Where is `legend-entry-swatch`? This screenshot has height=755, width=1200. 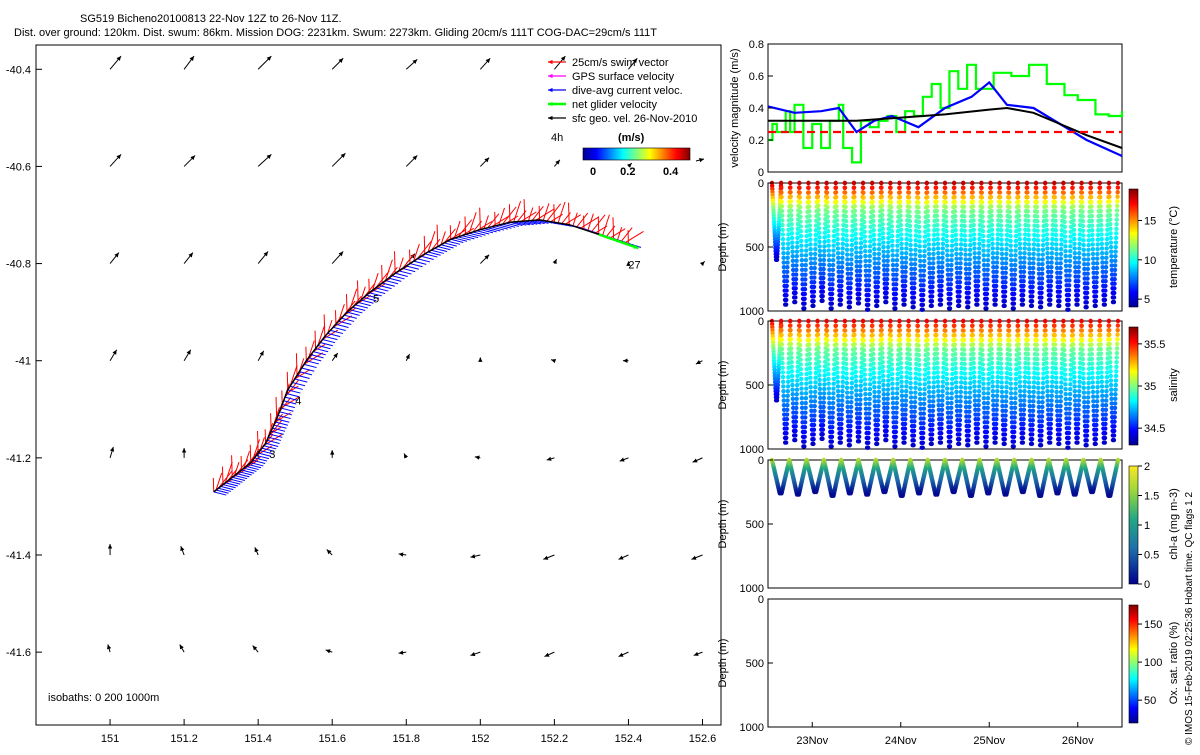
legend-entry-swatch is located at coordinates (557, 90).